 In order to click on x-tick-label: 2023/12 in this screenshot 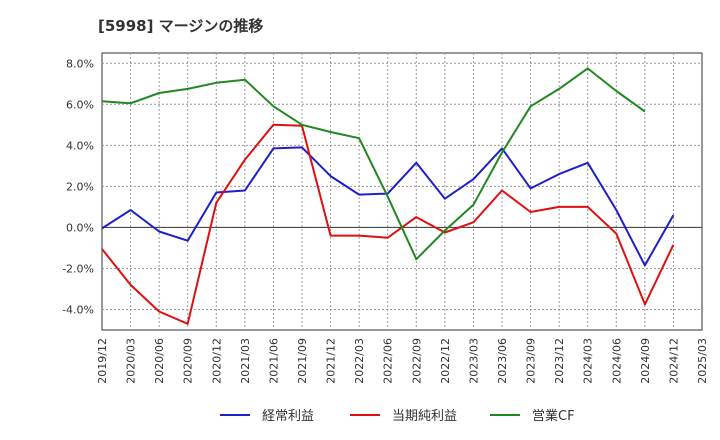, I will do `click(559, 361)`.